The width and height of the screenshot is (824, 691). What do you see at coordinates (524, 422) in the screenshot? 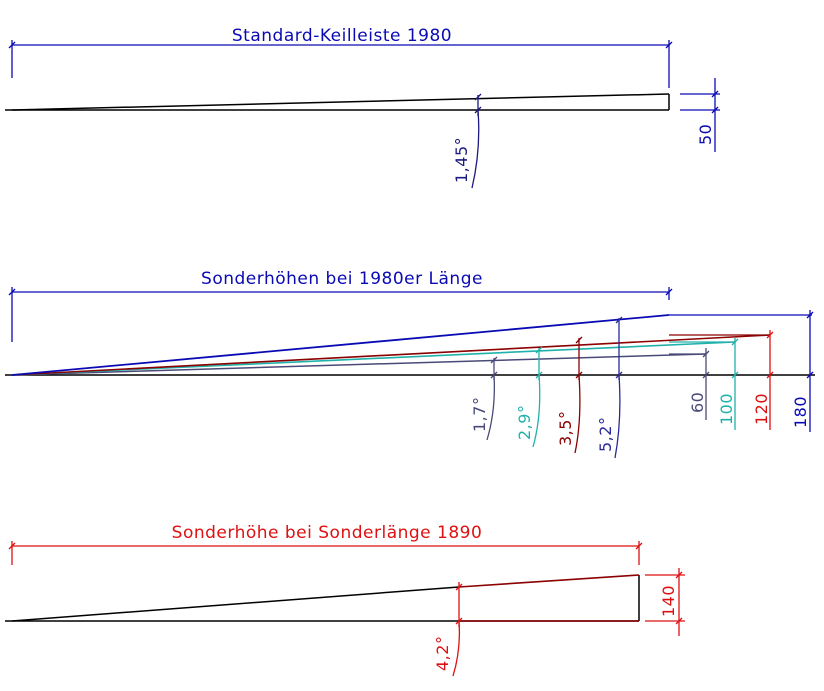
I see `angle-label-2-9: 2,9°` at bounding box center [524, 422].